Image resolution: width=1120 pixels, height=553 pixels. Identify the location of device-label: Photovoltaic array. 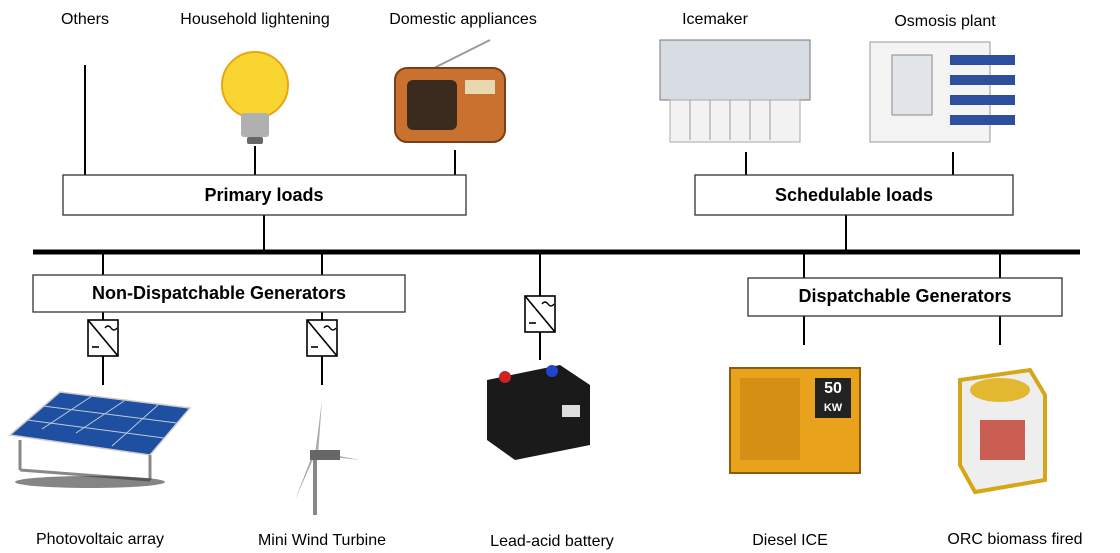
(100, 539).